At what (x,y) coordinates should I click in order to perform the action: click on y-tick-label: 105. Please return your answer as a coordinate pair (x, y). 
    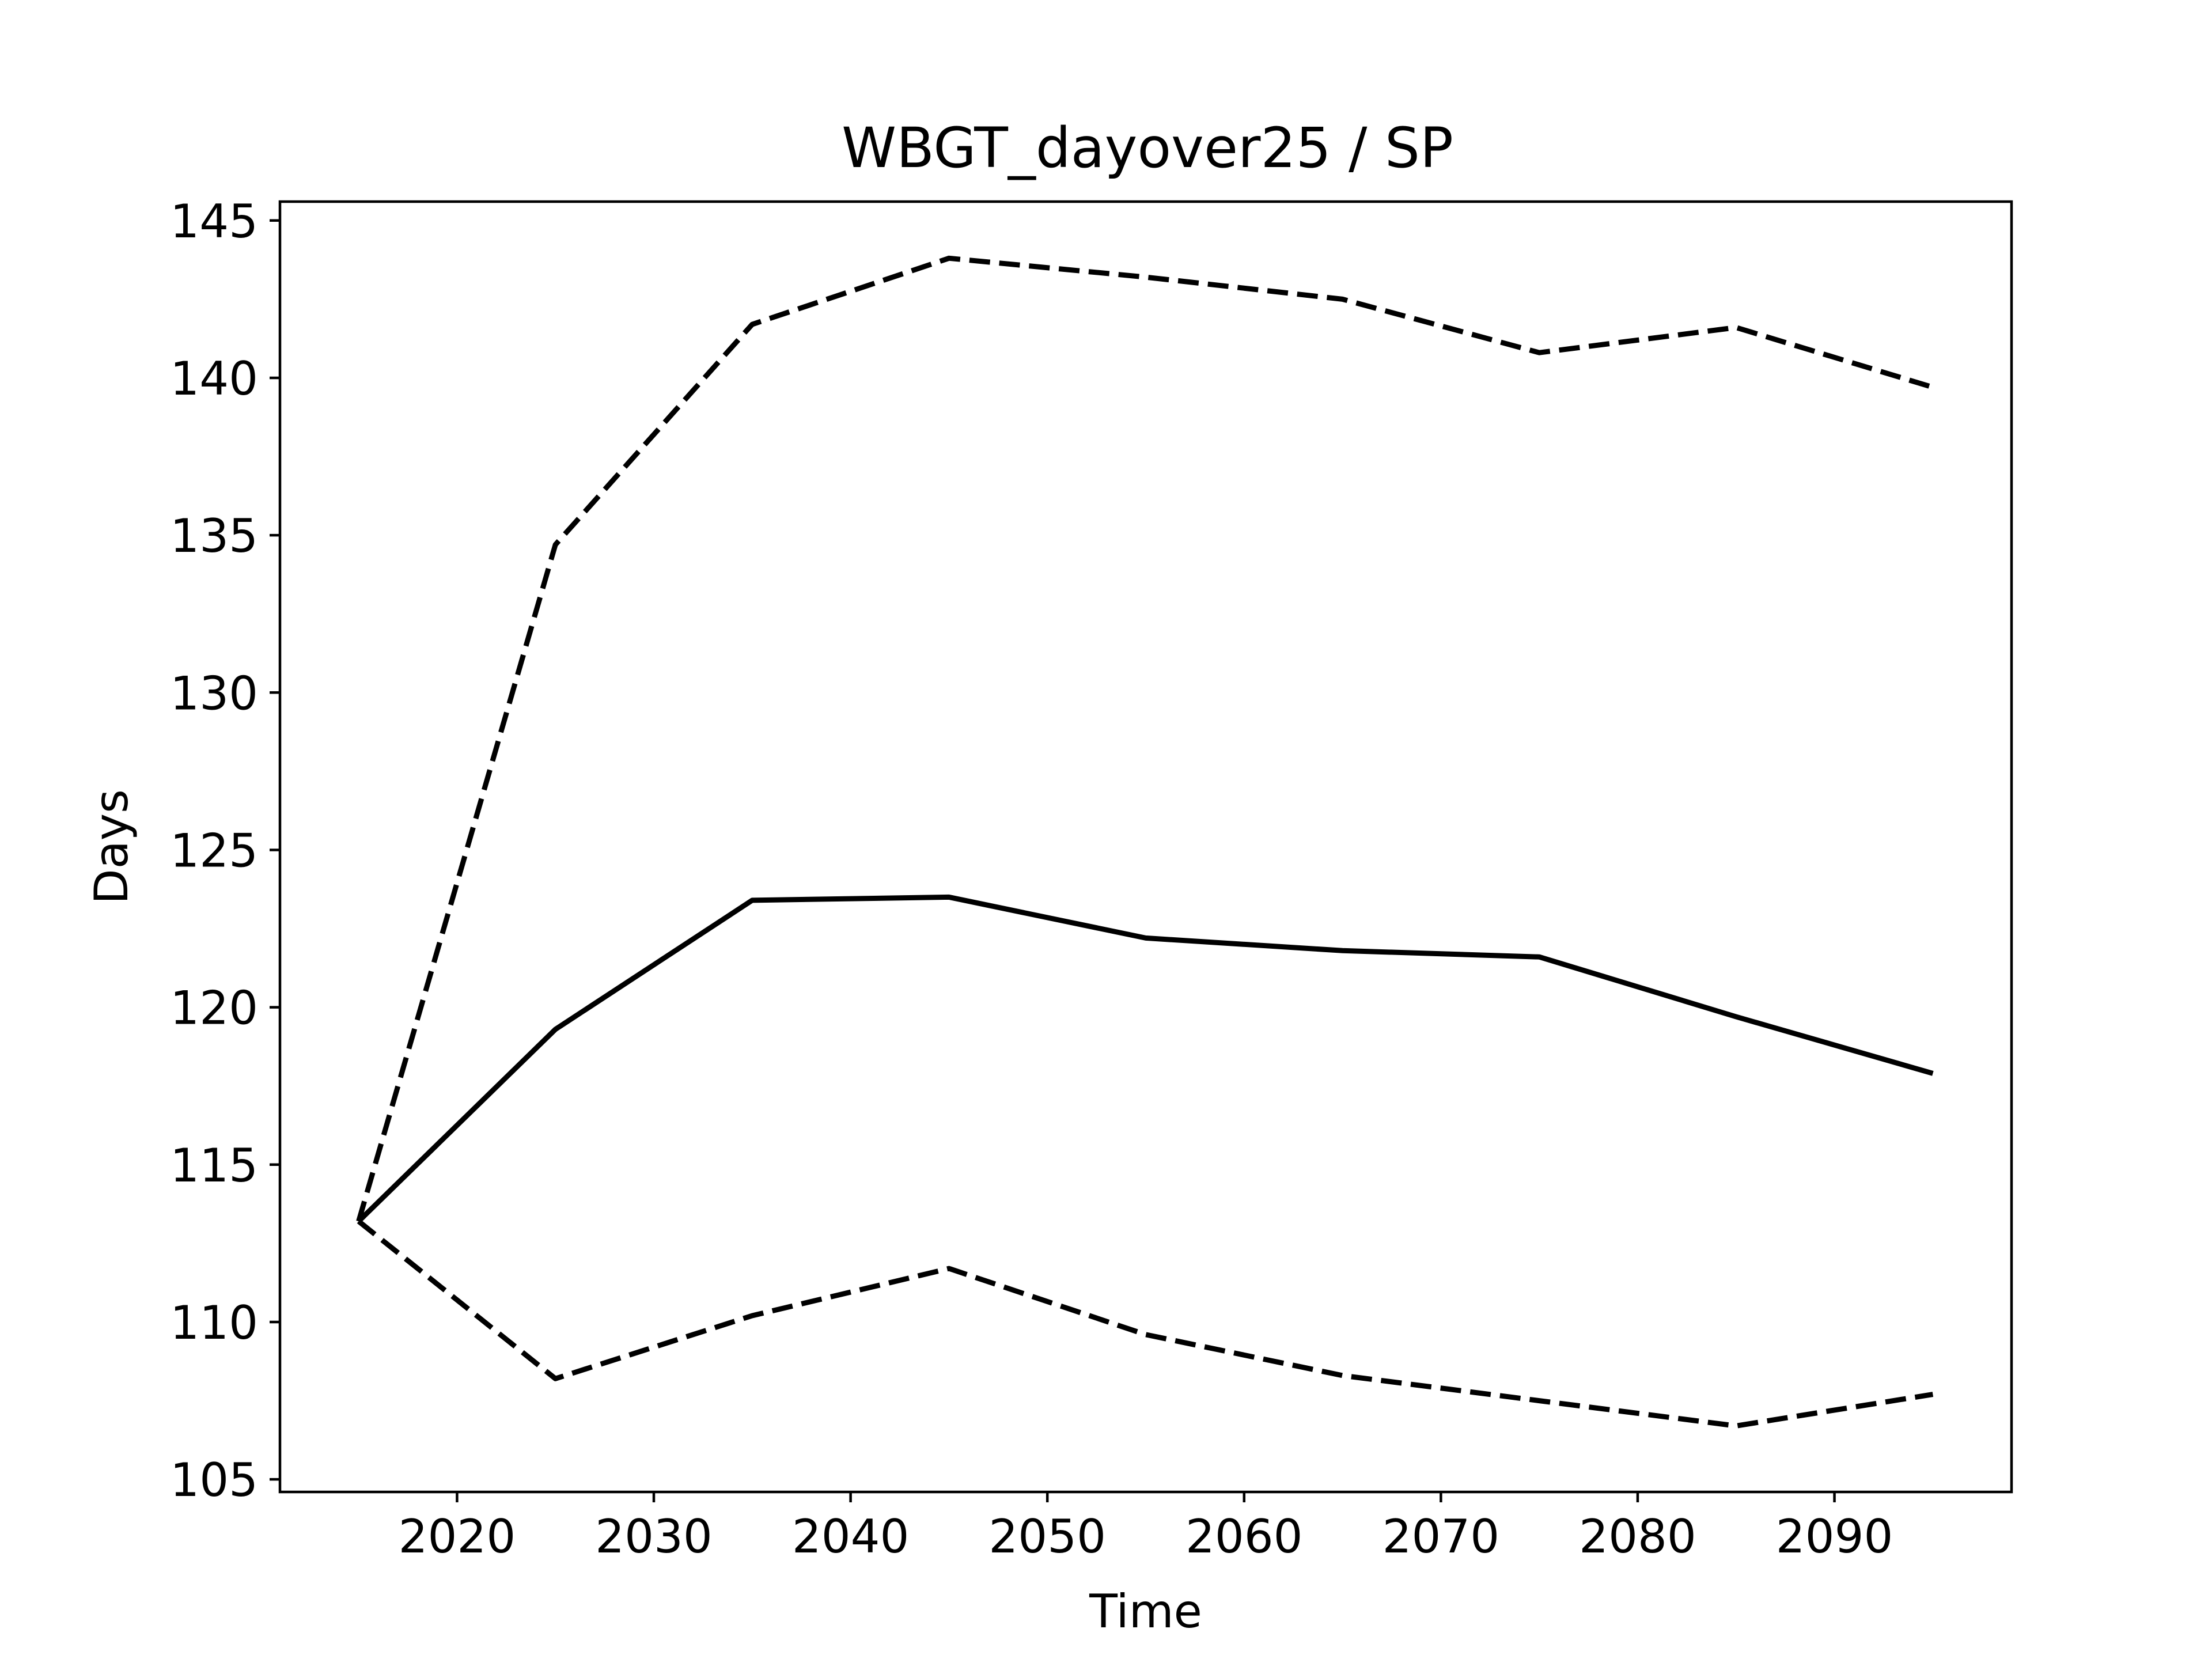
    Looking at the image, I should click on (214, 1480).